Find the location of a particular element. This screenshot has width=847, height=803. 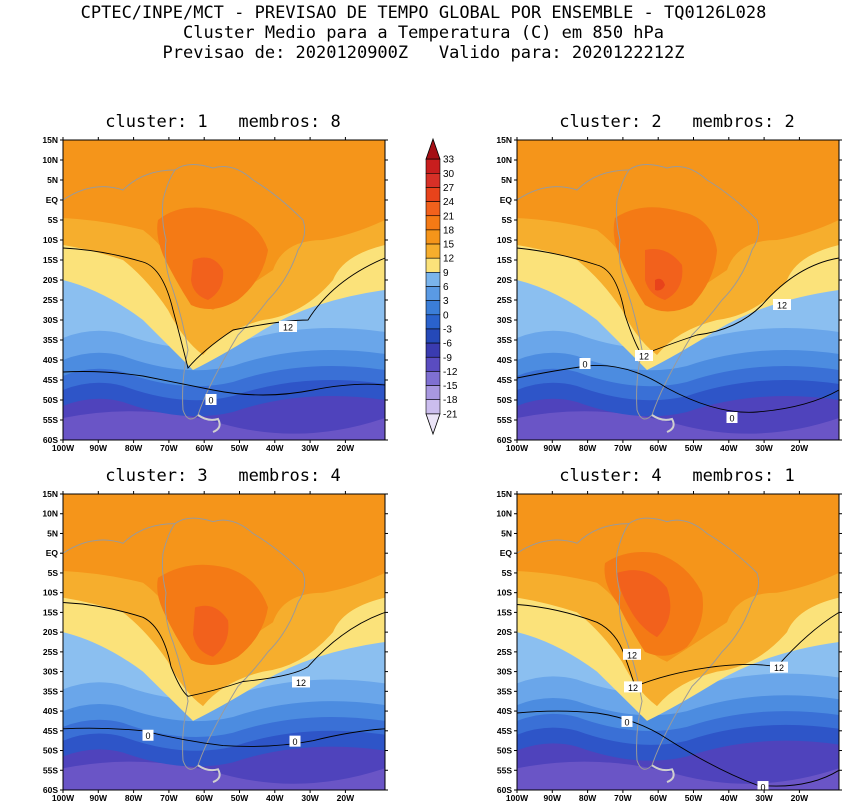

colorbar-label: 0 is located at coordinates (446, 315).